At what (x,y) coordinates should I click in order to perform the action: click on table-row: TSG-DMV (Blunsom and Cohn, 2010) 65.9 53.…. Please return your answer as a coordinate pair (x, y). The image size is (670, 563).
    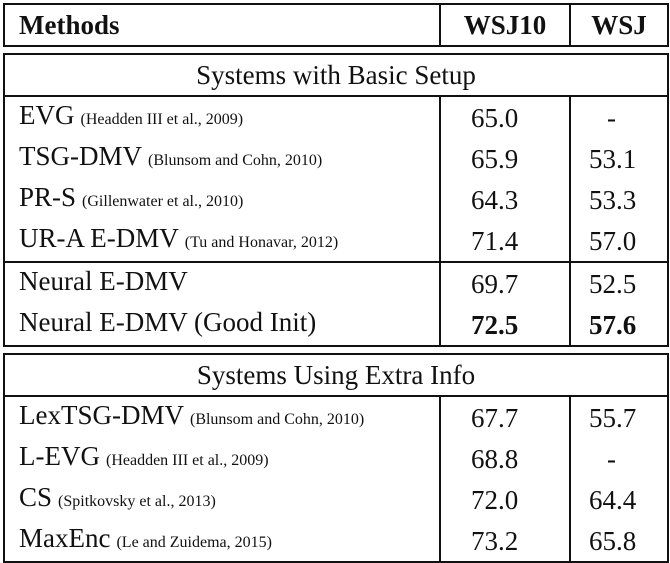
    Looking at the image, I should click on (336, 158).